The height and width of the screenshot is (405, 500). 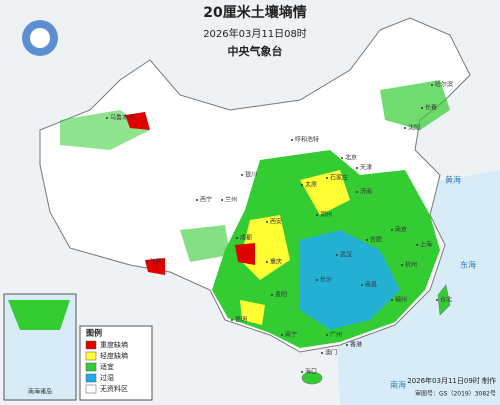 I want to click on city-label: 乌鲁木齐, so click(x=122, y=118).